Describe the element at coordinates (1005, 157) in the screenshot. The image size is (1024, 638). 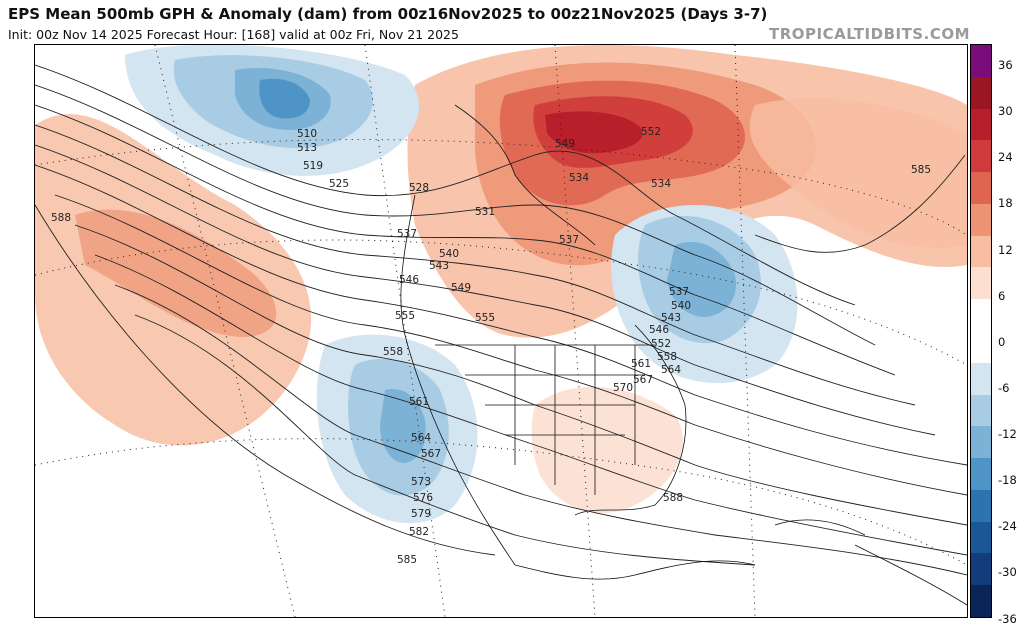
I see `colorbar-label: 24` at that location.